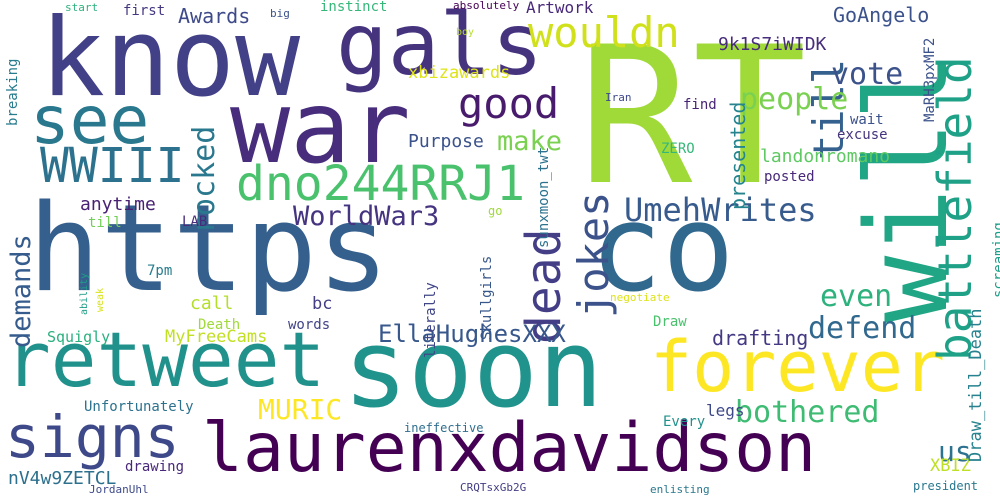  Describe the element at coordinates (219, 325) in the screenshot. I see `word-death: Death` at that location.